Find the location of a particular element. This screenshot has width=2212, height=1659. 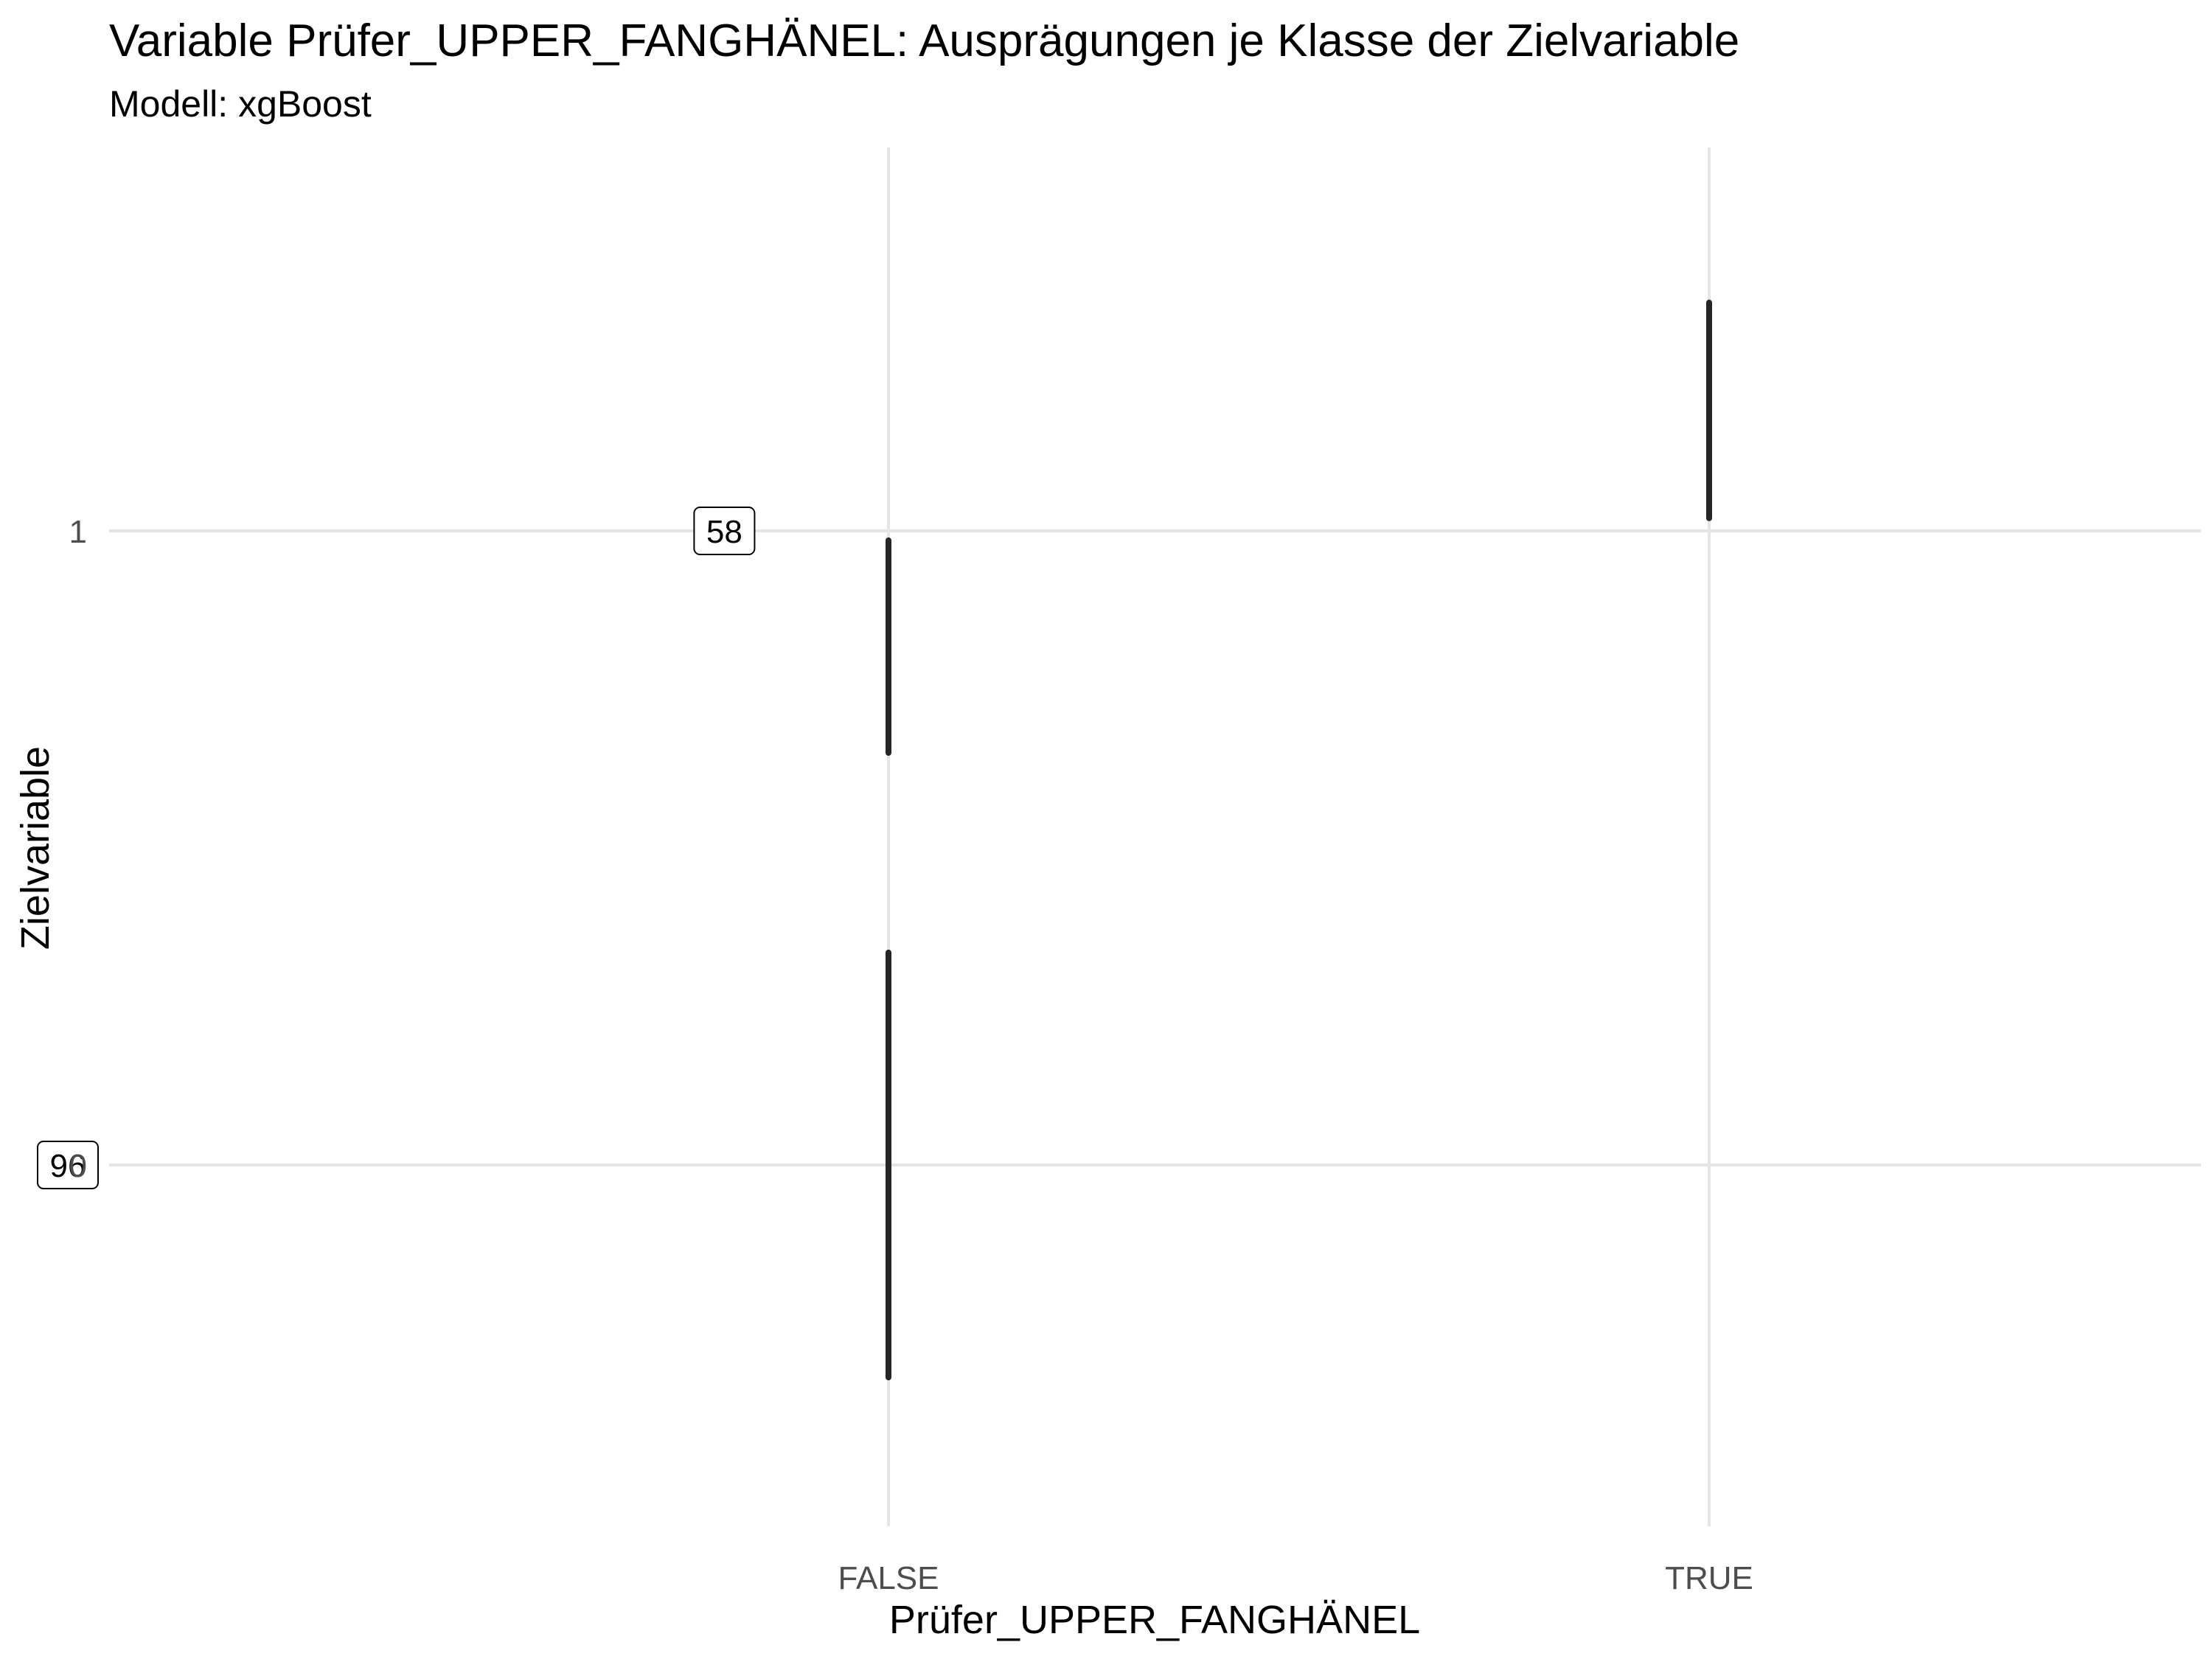

y-tick-label-0: 0 is located at coordinates (78, 1166).